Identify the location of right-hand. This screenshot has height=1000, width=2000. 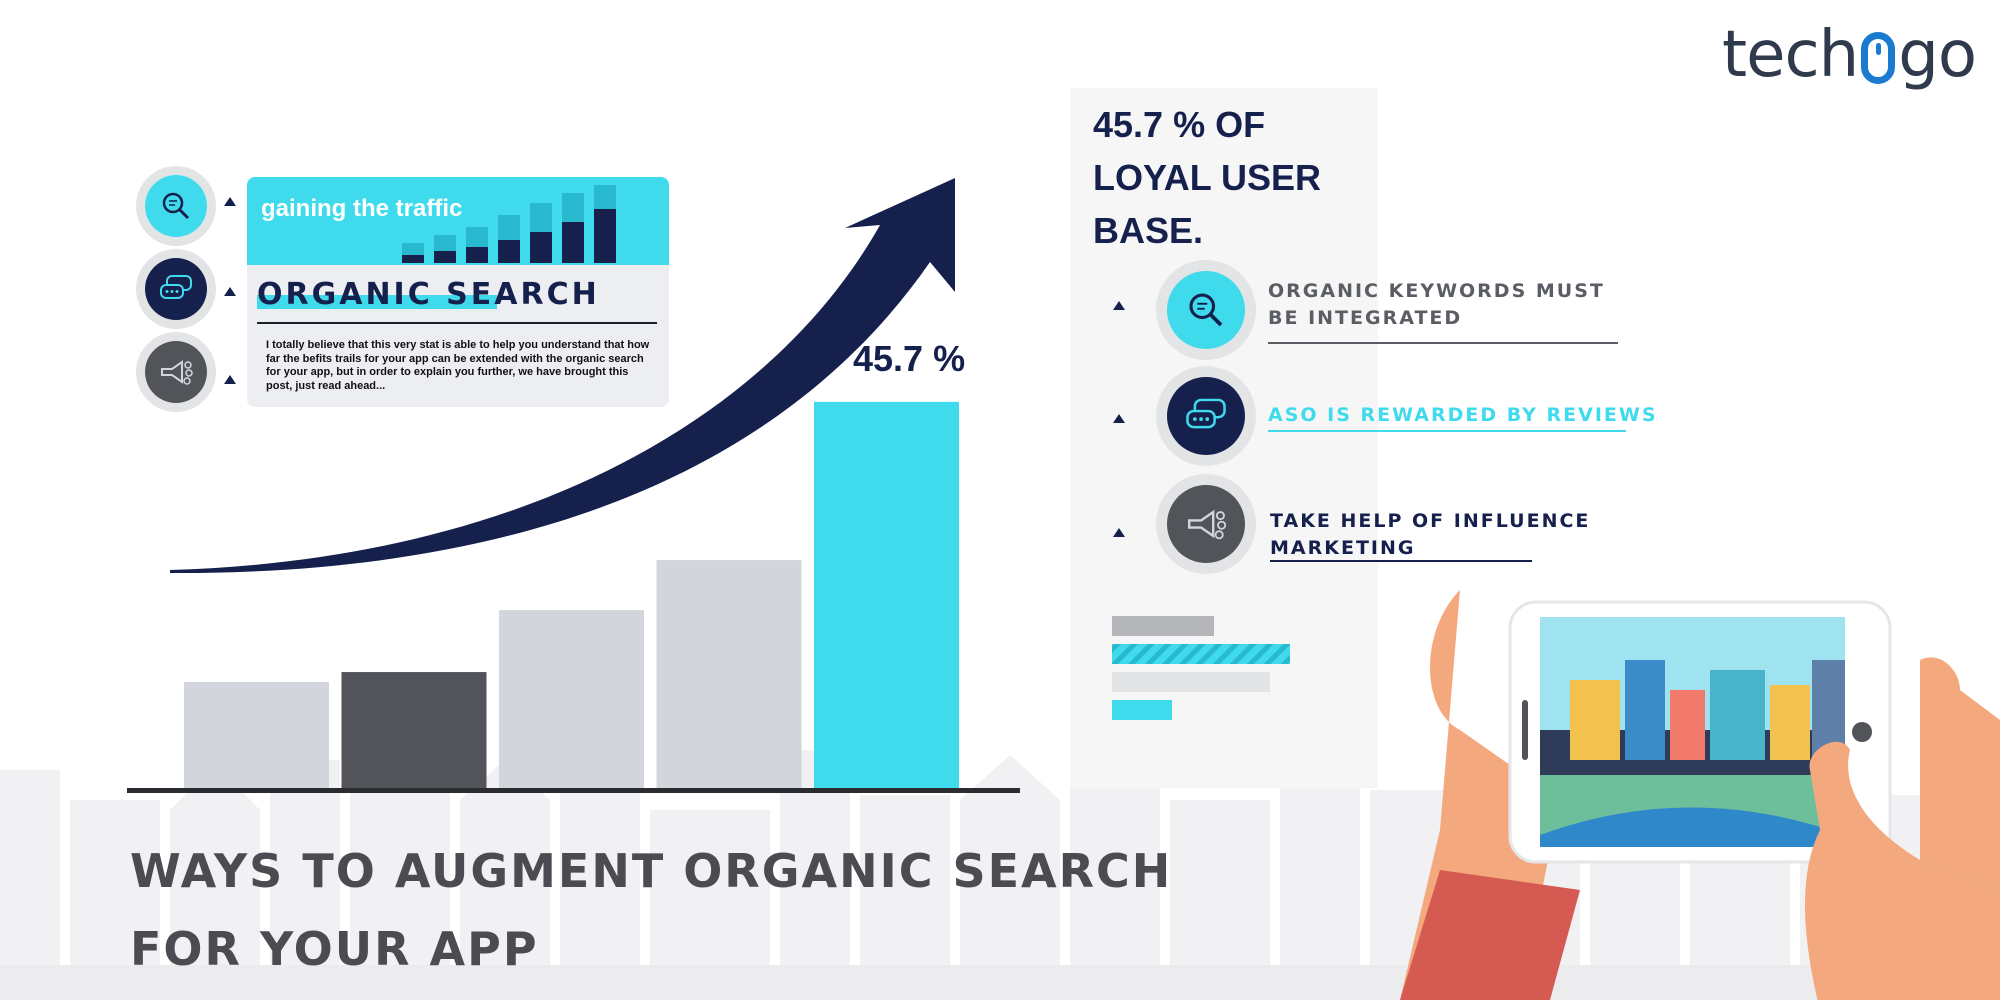
(1902, 870).